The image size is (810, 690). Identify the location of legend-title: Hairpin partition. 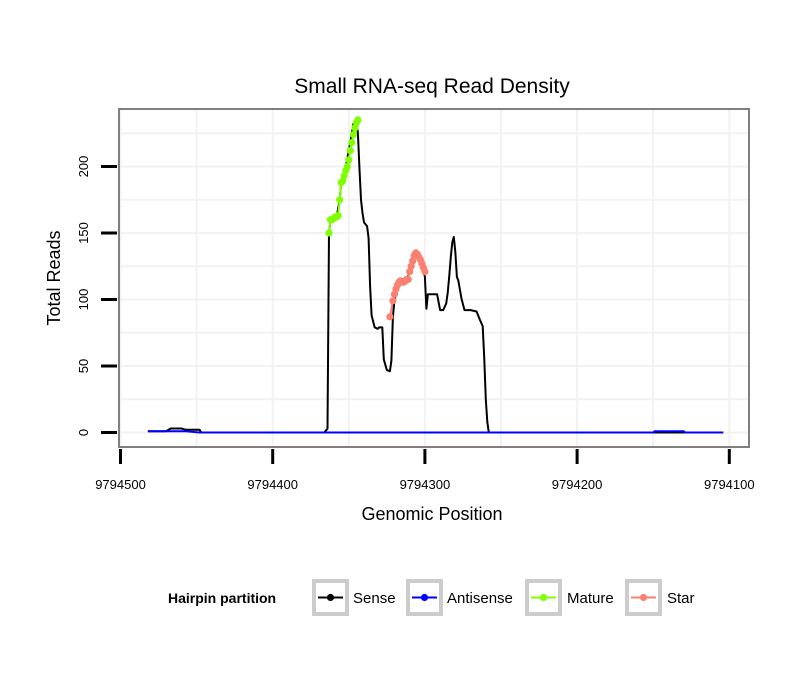
(222, 598).